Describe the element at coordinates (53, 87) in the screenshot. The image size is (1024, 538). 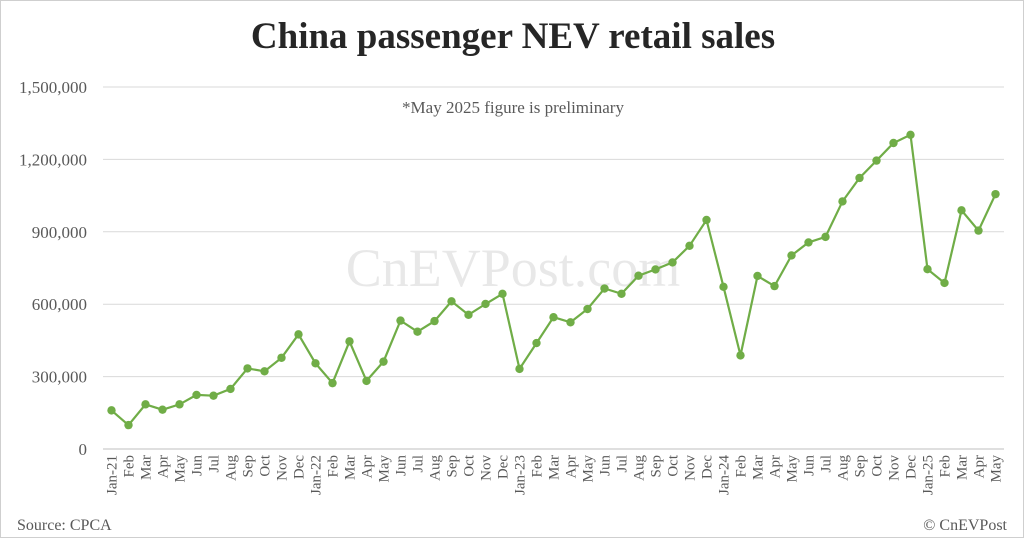
I see `y-tick-label: 1,500,000` at that location.